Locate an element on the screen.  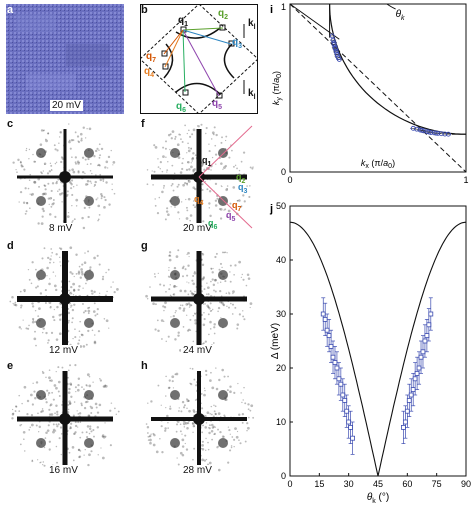
b-label-q3-sub: 3 is located at coordinates (240, 46).